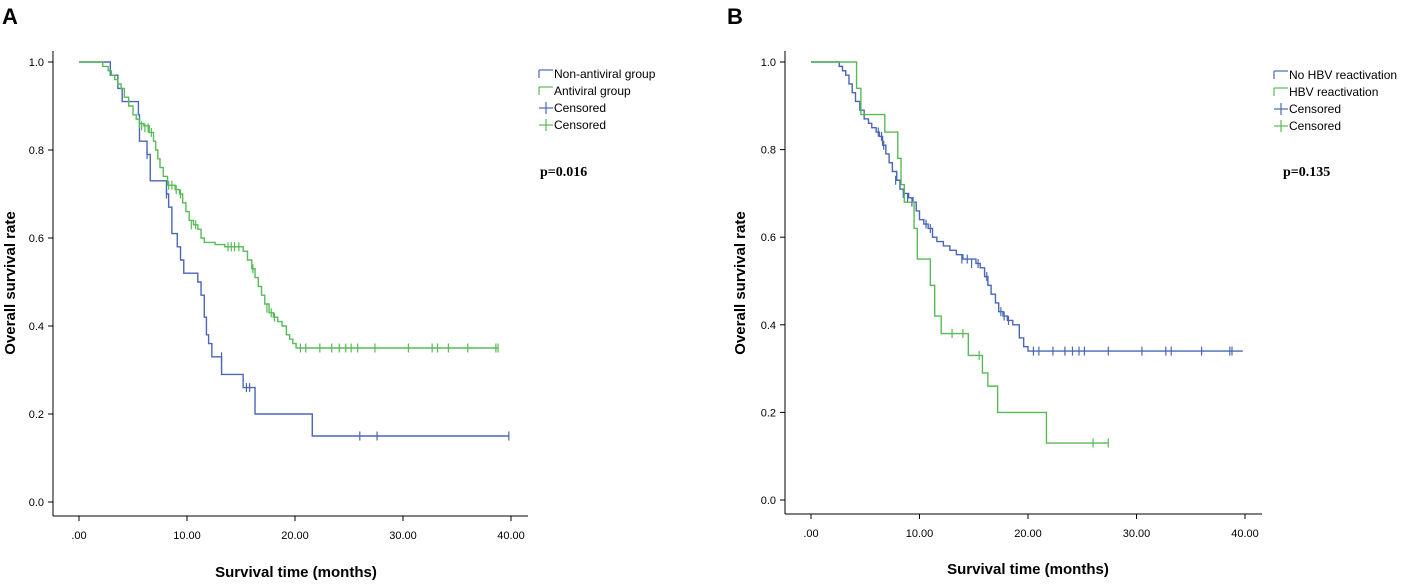 The width and height of the screenshot is (1418, 587). What do you see at coordinates (187, 536) in the screenshot?
I see `panel-a-x-tick-label: 10.00` at bounding box center [187, 536].